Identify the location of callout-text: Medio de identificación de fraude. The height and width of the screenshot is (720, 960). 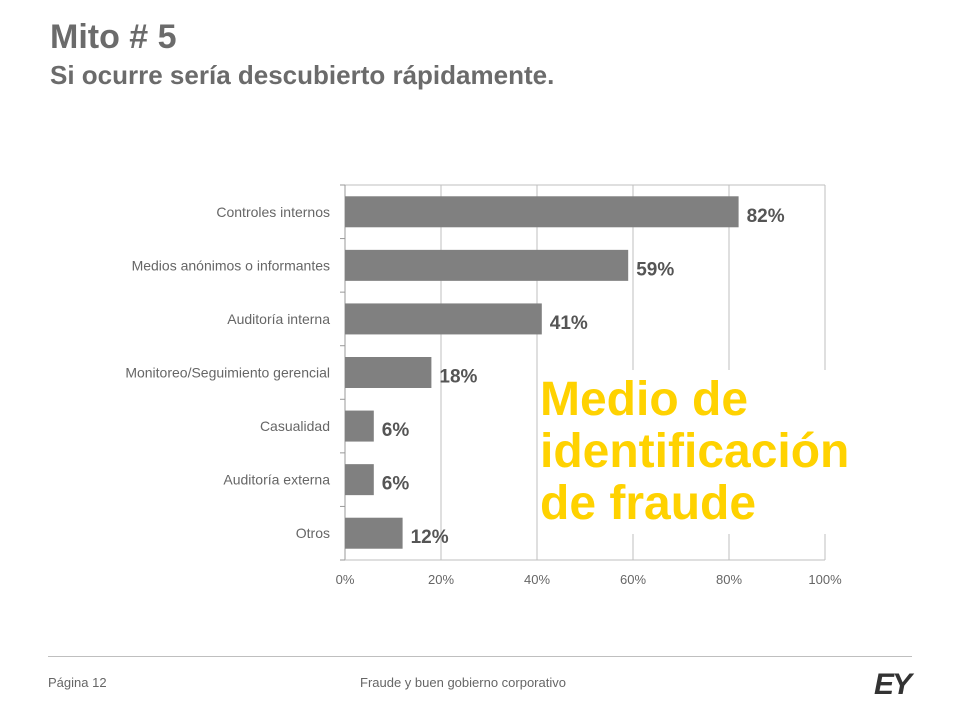
(715, 452).